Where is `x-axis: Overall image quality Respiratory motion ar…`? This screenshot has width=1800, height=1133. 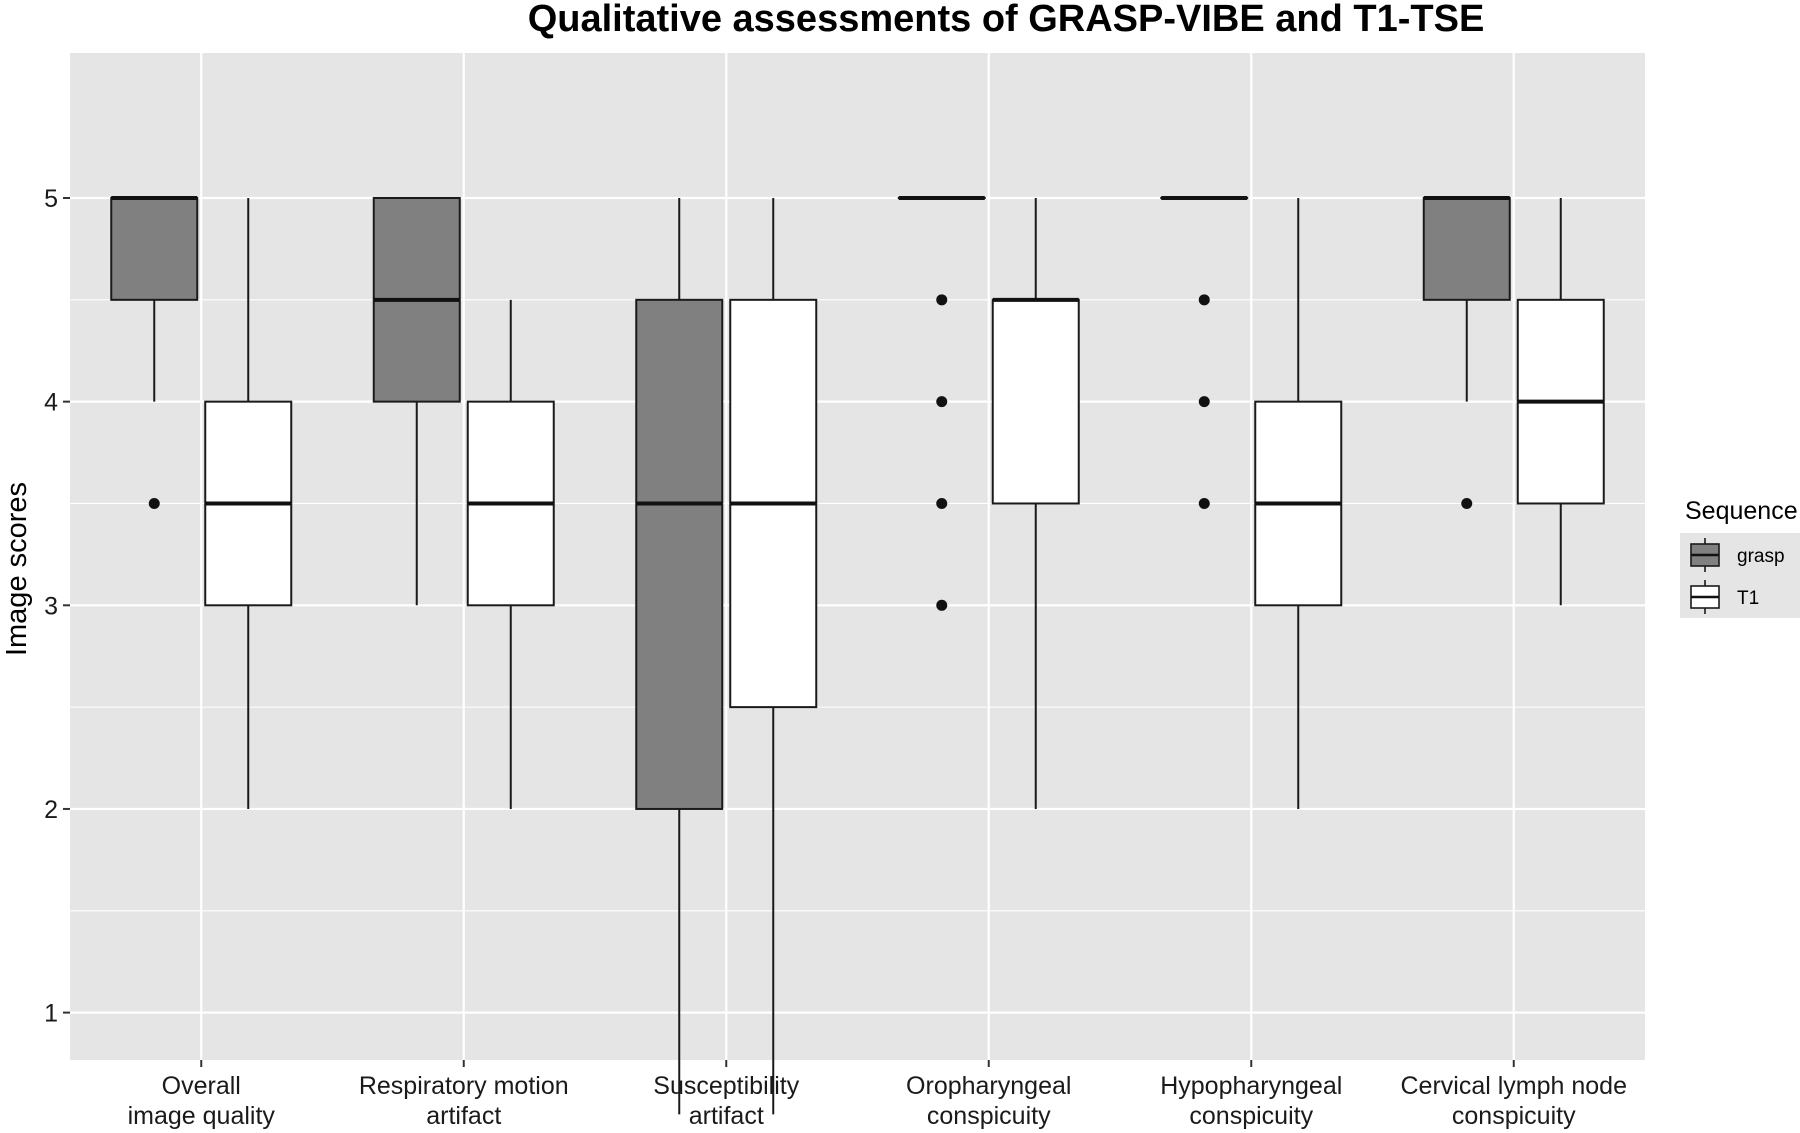 x-axis: Overall image quality Respiratory motion ar… is located at coordinates (877, 1095).